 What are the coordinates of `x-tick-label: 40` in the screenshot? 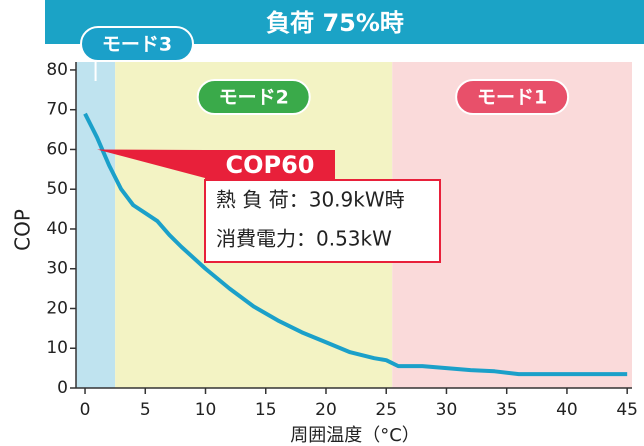 It's located at (567, 410).